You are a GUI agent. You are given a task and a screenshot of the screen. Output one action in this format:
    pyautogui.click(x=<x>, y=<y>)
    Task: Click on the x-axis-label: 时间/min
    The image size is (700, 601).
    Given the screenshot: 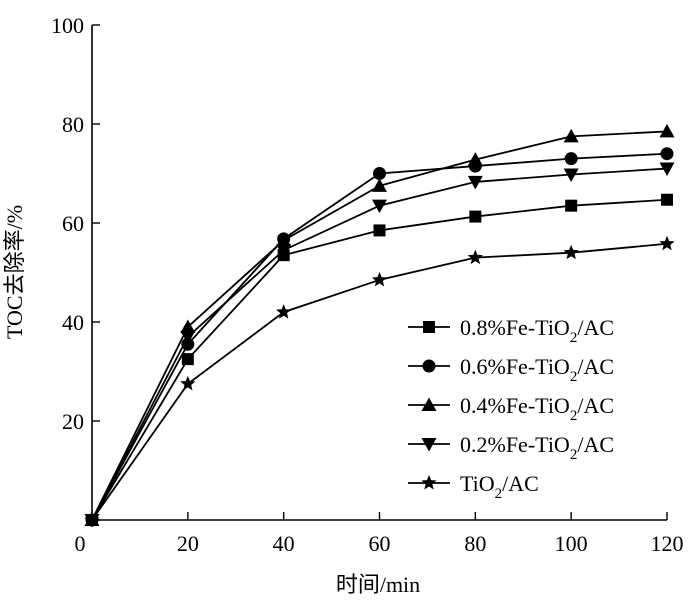 What is the action you would take?
    pyautogui.click(x=378, y=584)
    